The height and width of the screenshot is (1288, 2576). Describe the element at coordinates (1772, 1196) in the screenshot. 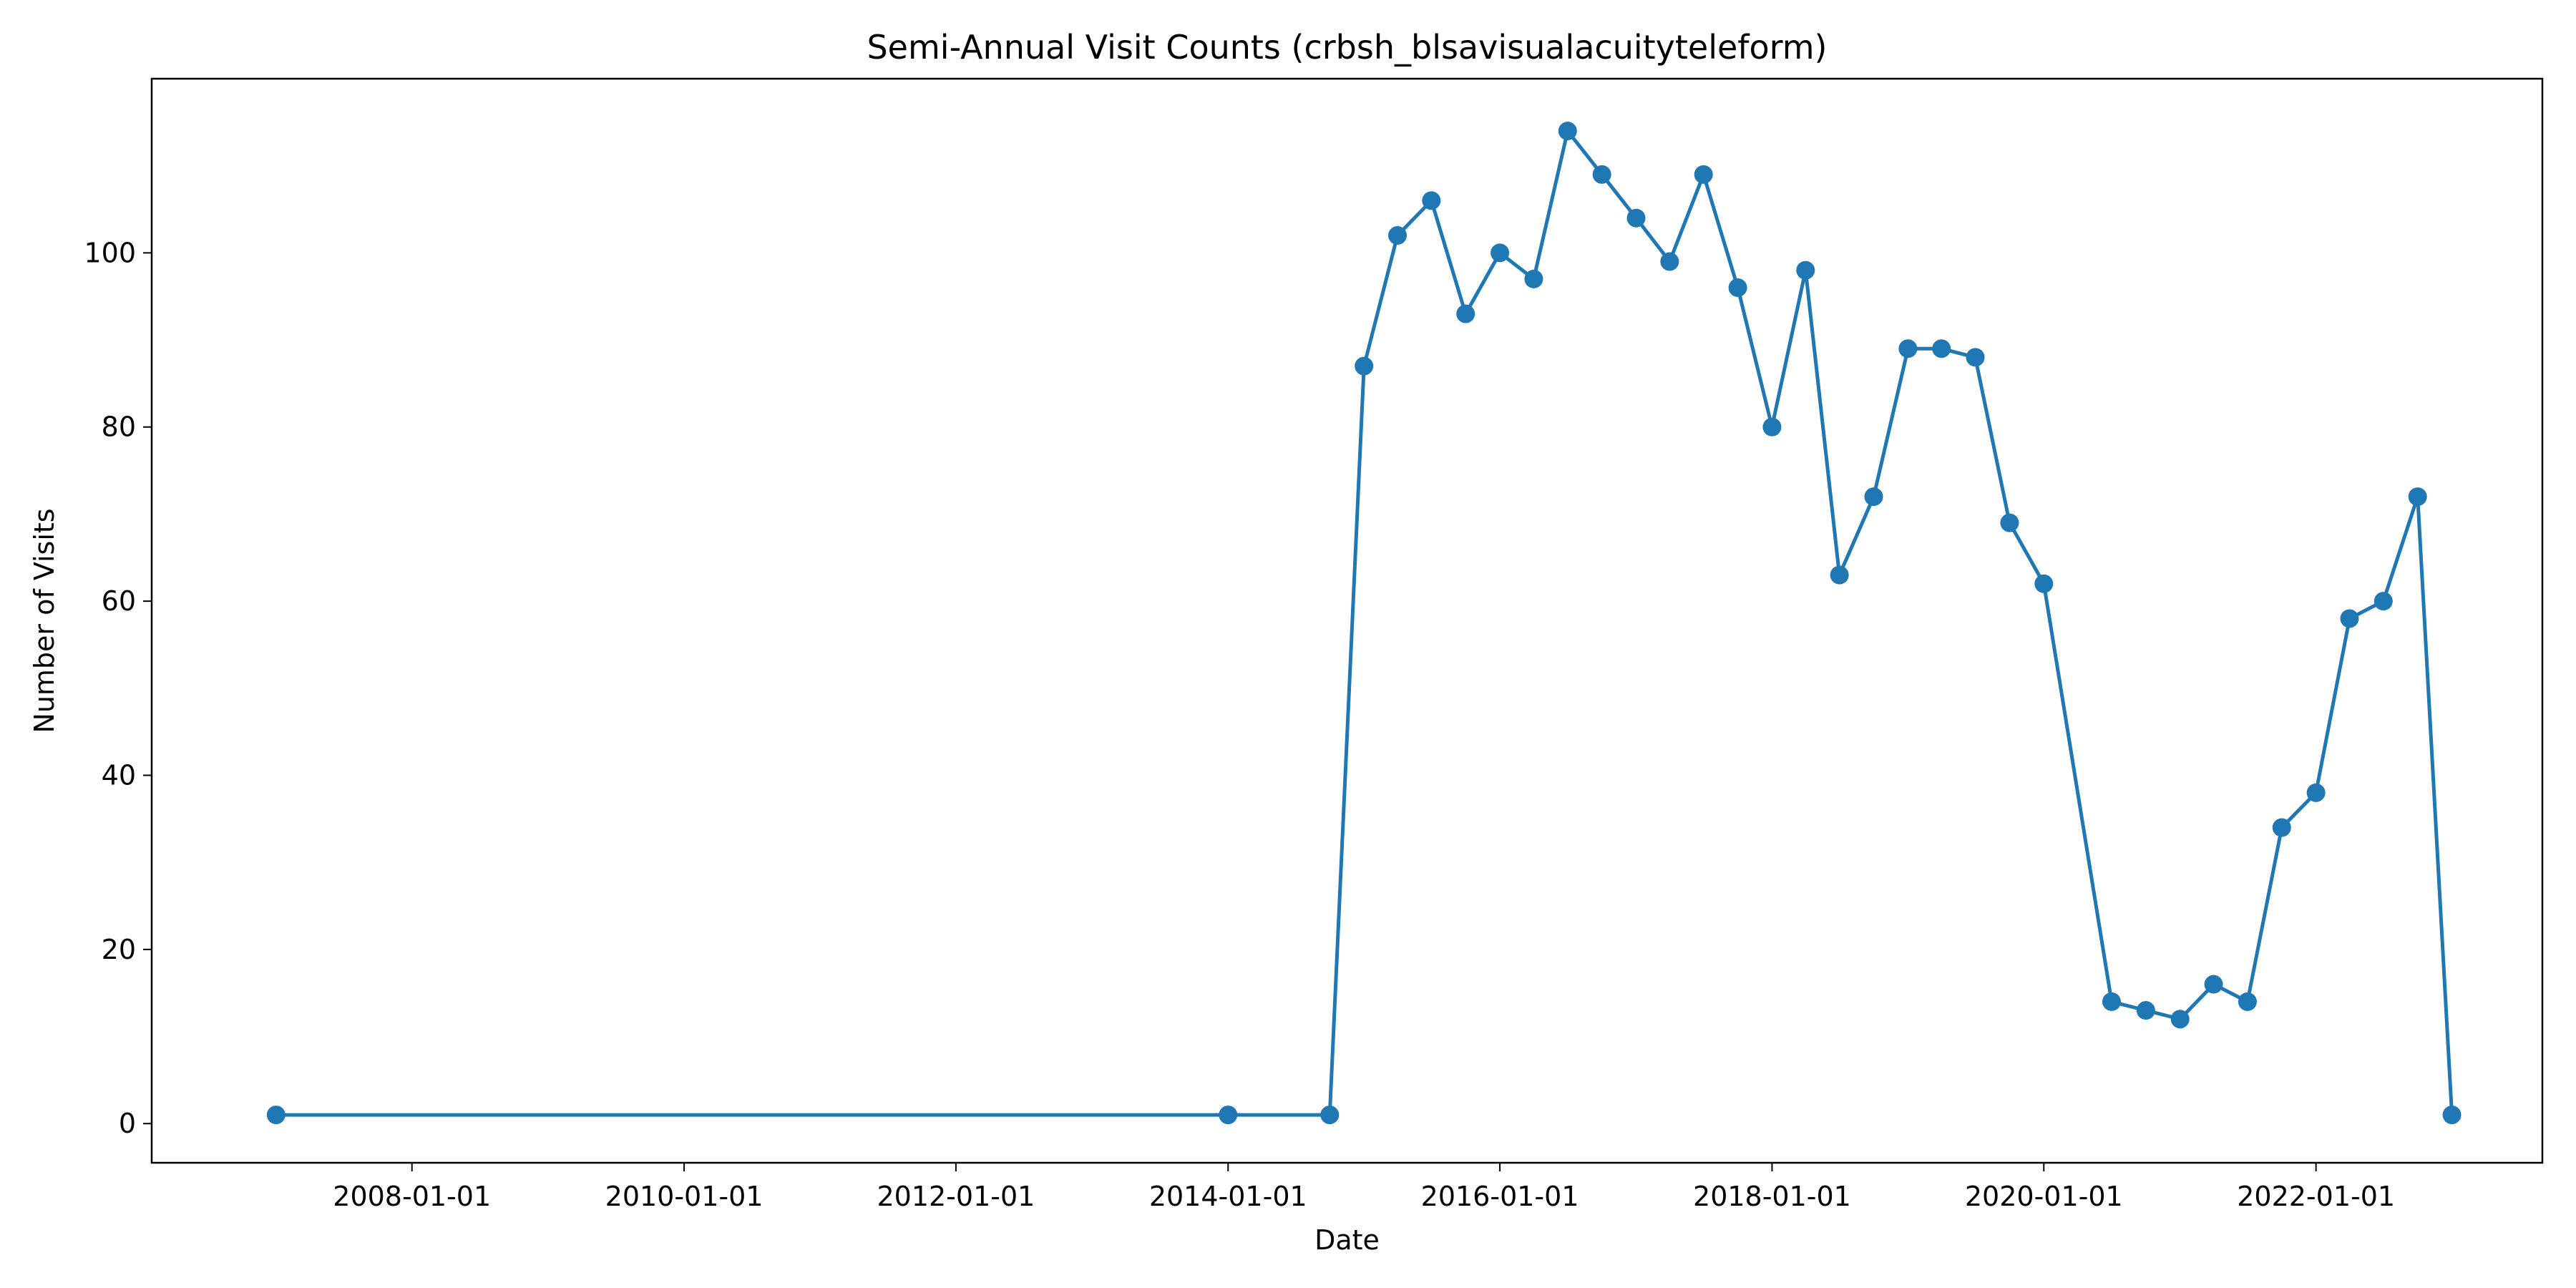

I see `x-tick-label: 2018-01-01` at that location.